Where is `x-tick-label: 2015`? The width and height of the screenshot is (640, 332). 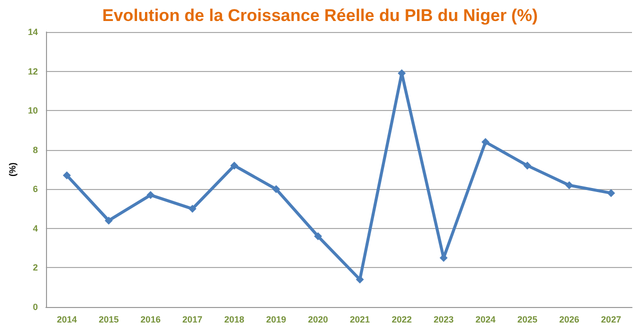 x-tick-label: 2015 is located at coordinates (108, 319).